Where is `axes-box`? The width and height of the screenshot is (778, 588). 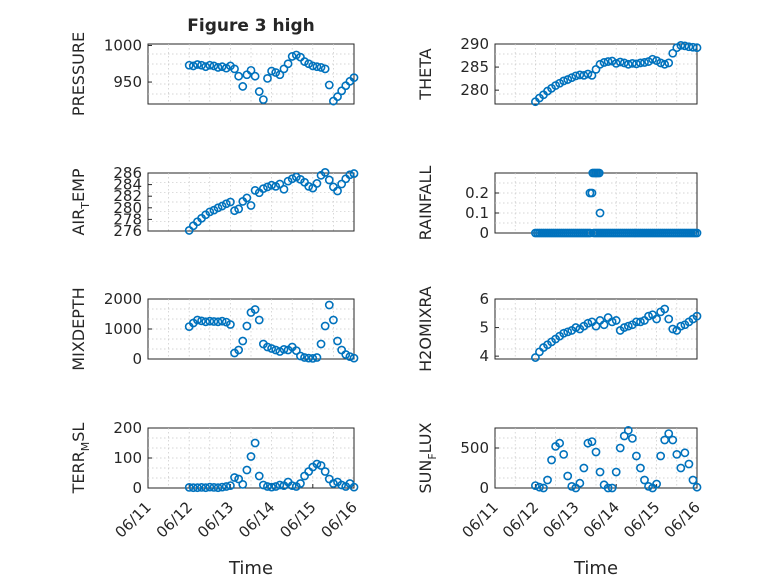
axes-box is located at coordinates (251, 458).